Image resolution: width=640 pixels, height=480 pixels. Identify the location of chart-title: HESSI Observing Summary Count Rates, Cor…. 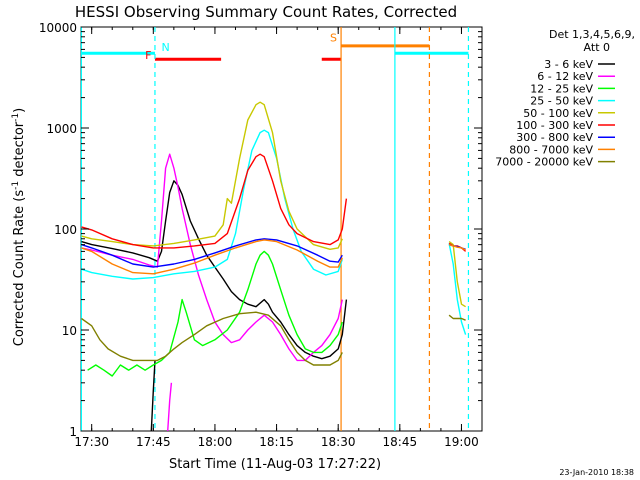
(266, 12).